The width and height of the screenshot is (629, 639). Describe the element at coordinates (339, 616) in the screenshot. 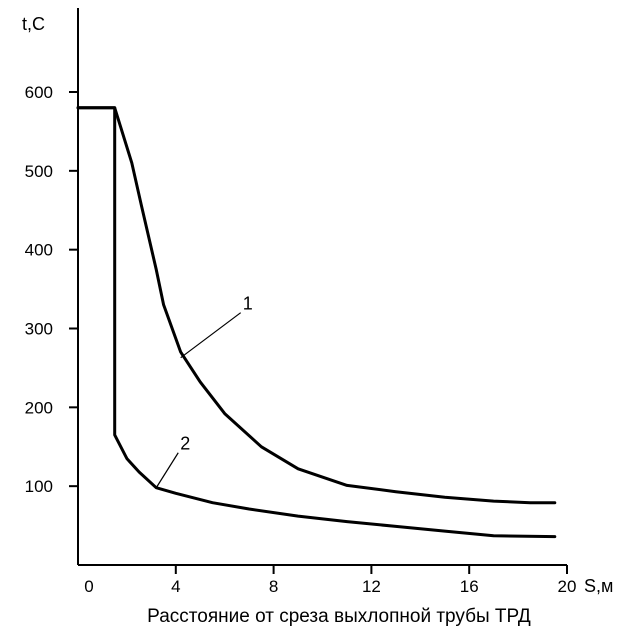

I see `x-axis-label: Расстояние от среза выхлопной трубы ТРД` at that location.